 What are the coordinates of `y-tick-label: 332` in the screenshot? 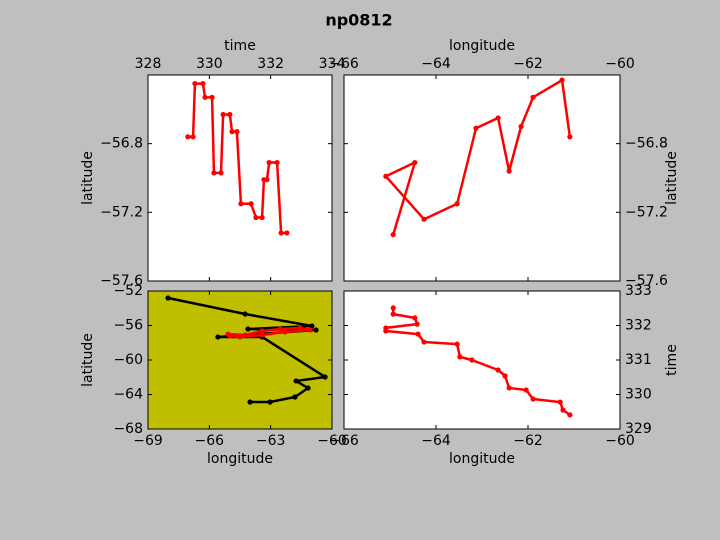 It's located at (638, 326).